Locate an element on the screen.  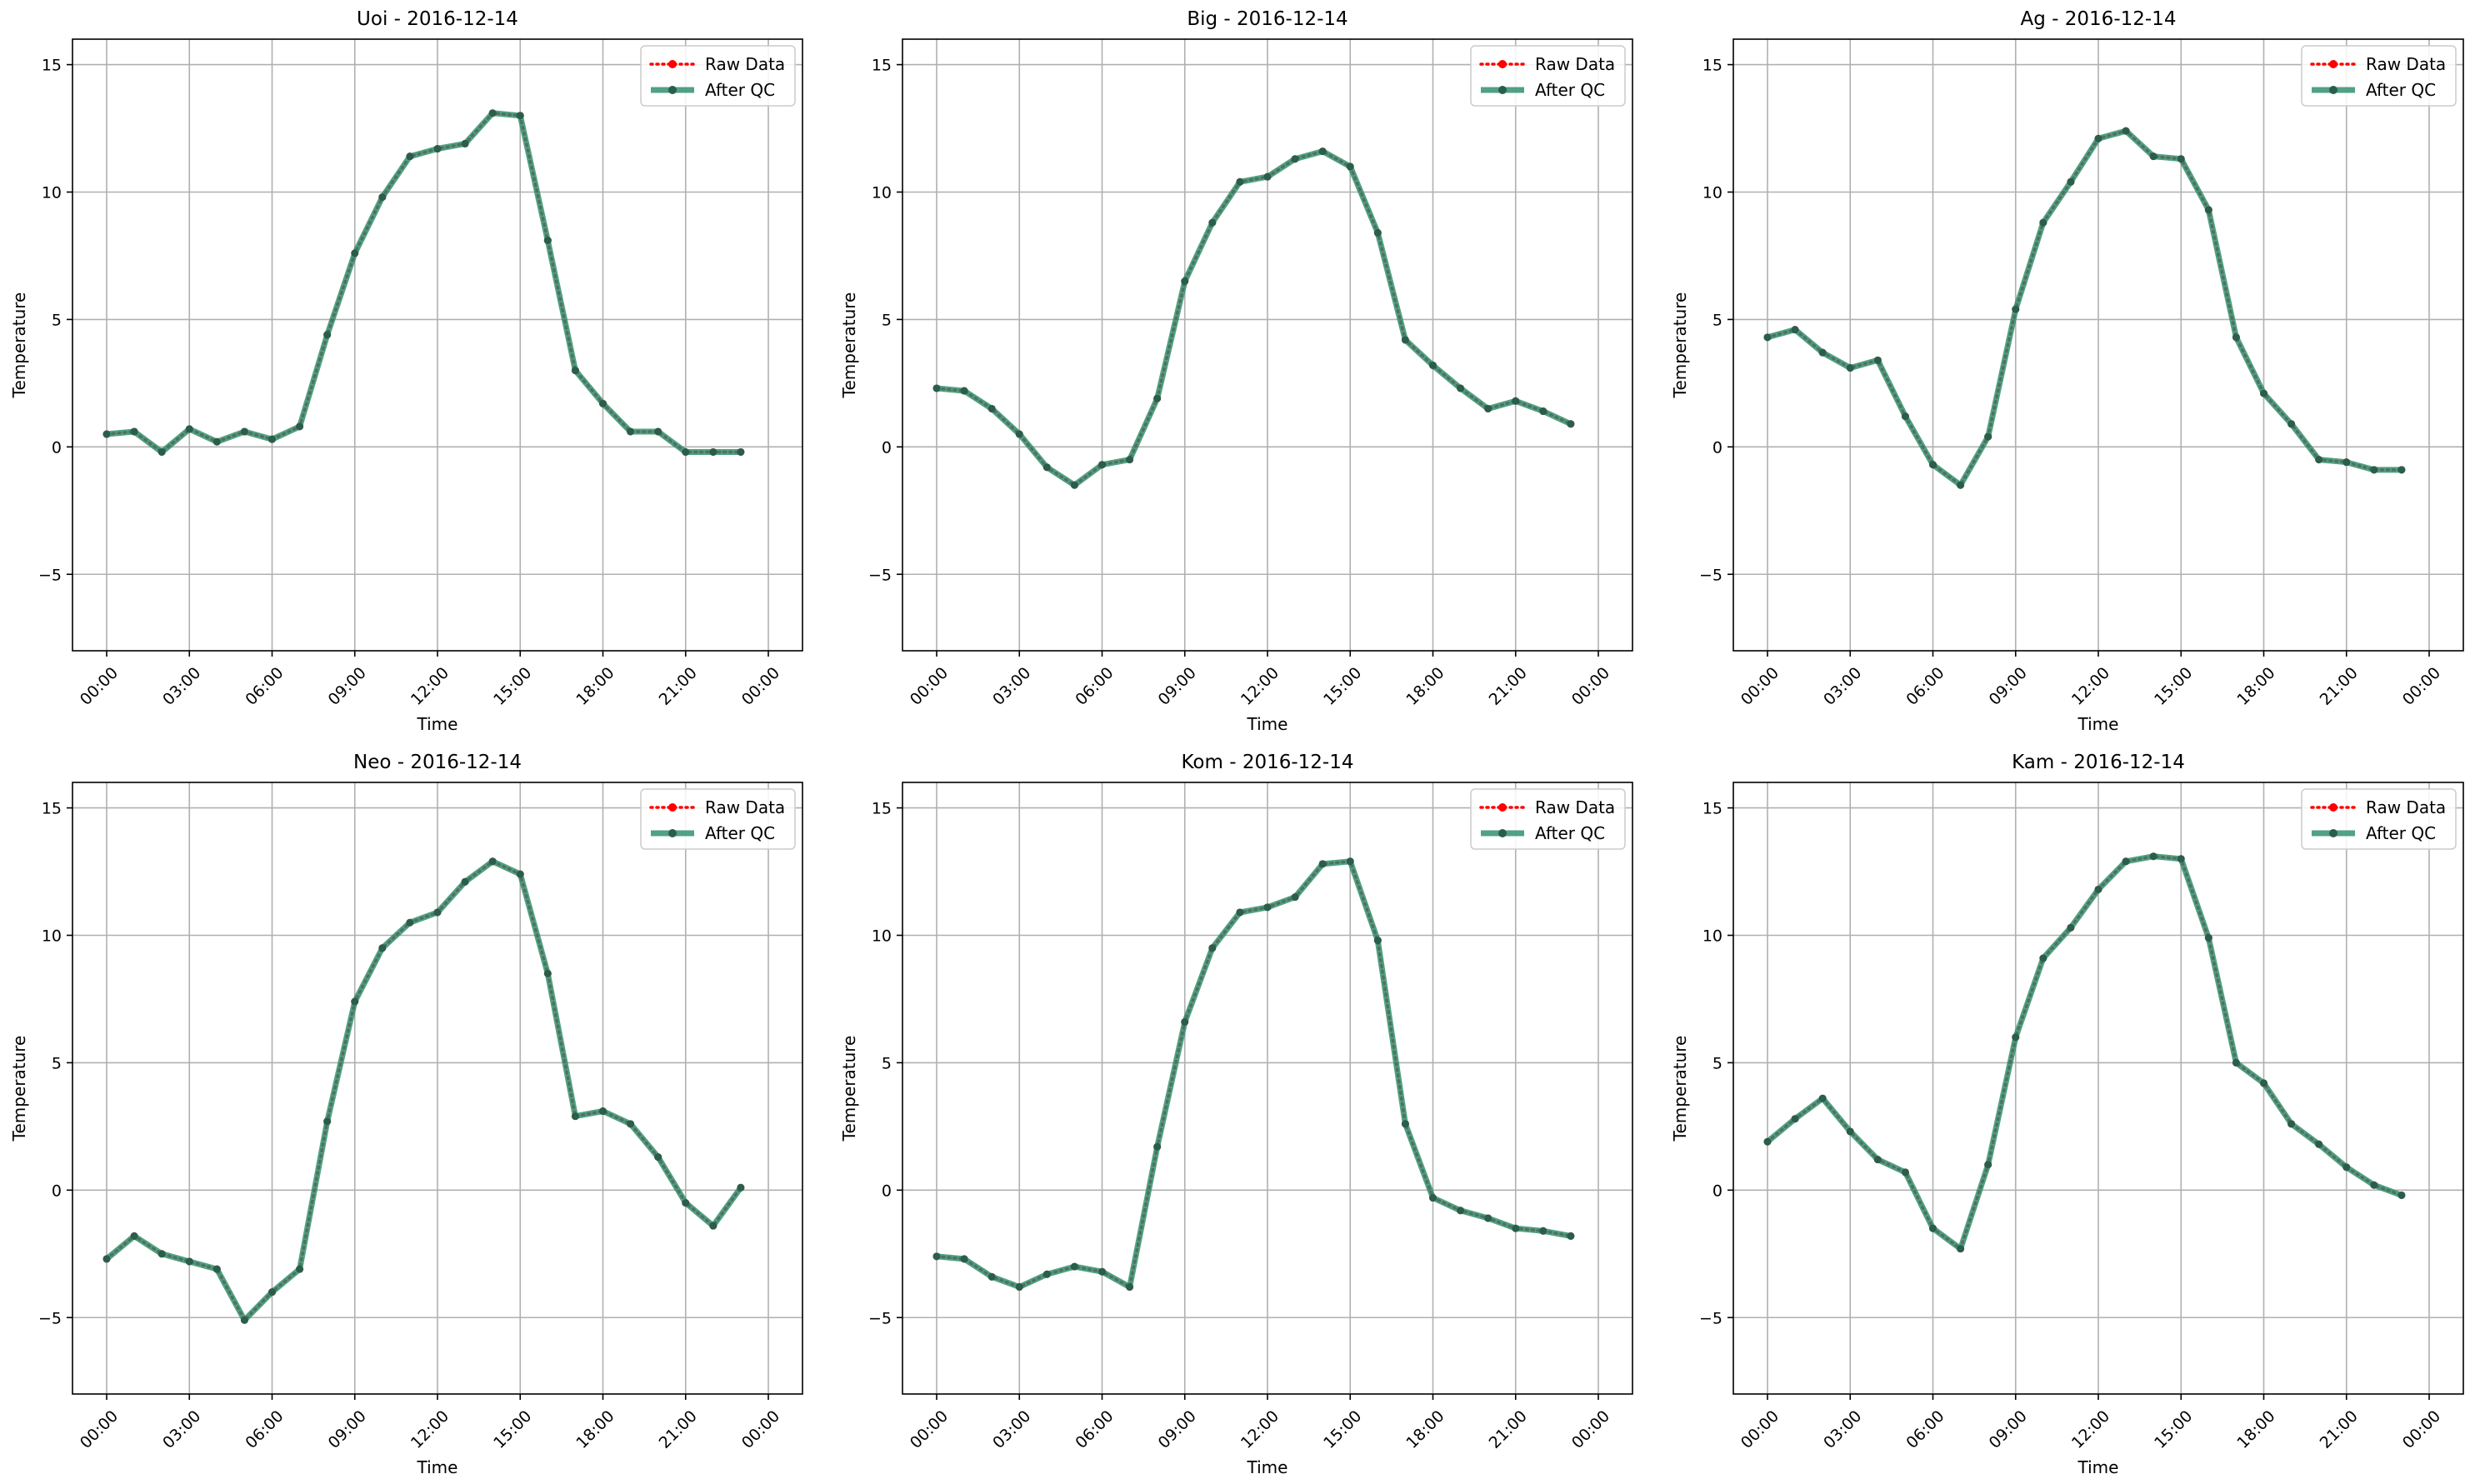
legend: Raw Data After QC is located at coordinates (2379, 819).